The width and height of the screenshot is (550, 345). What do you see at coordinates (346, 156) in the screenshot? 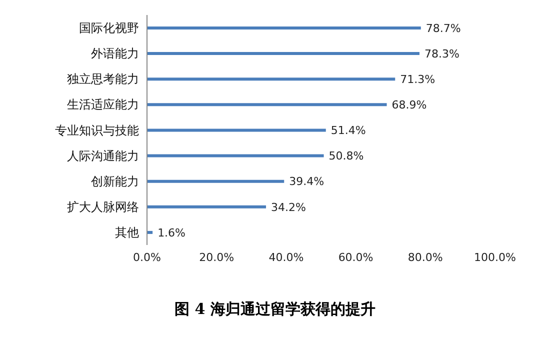
I see `data-label: 50.8%` at bounding box center [346, 156].